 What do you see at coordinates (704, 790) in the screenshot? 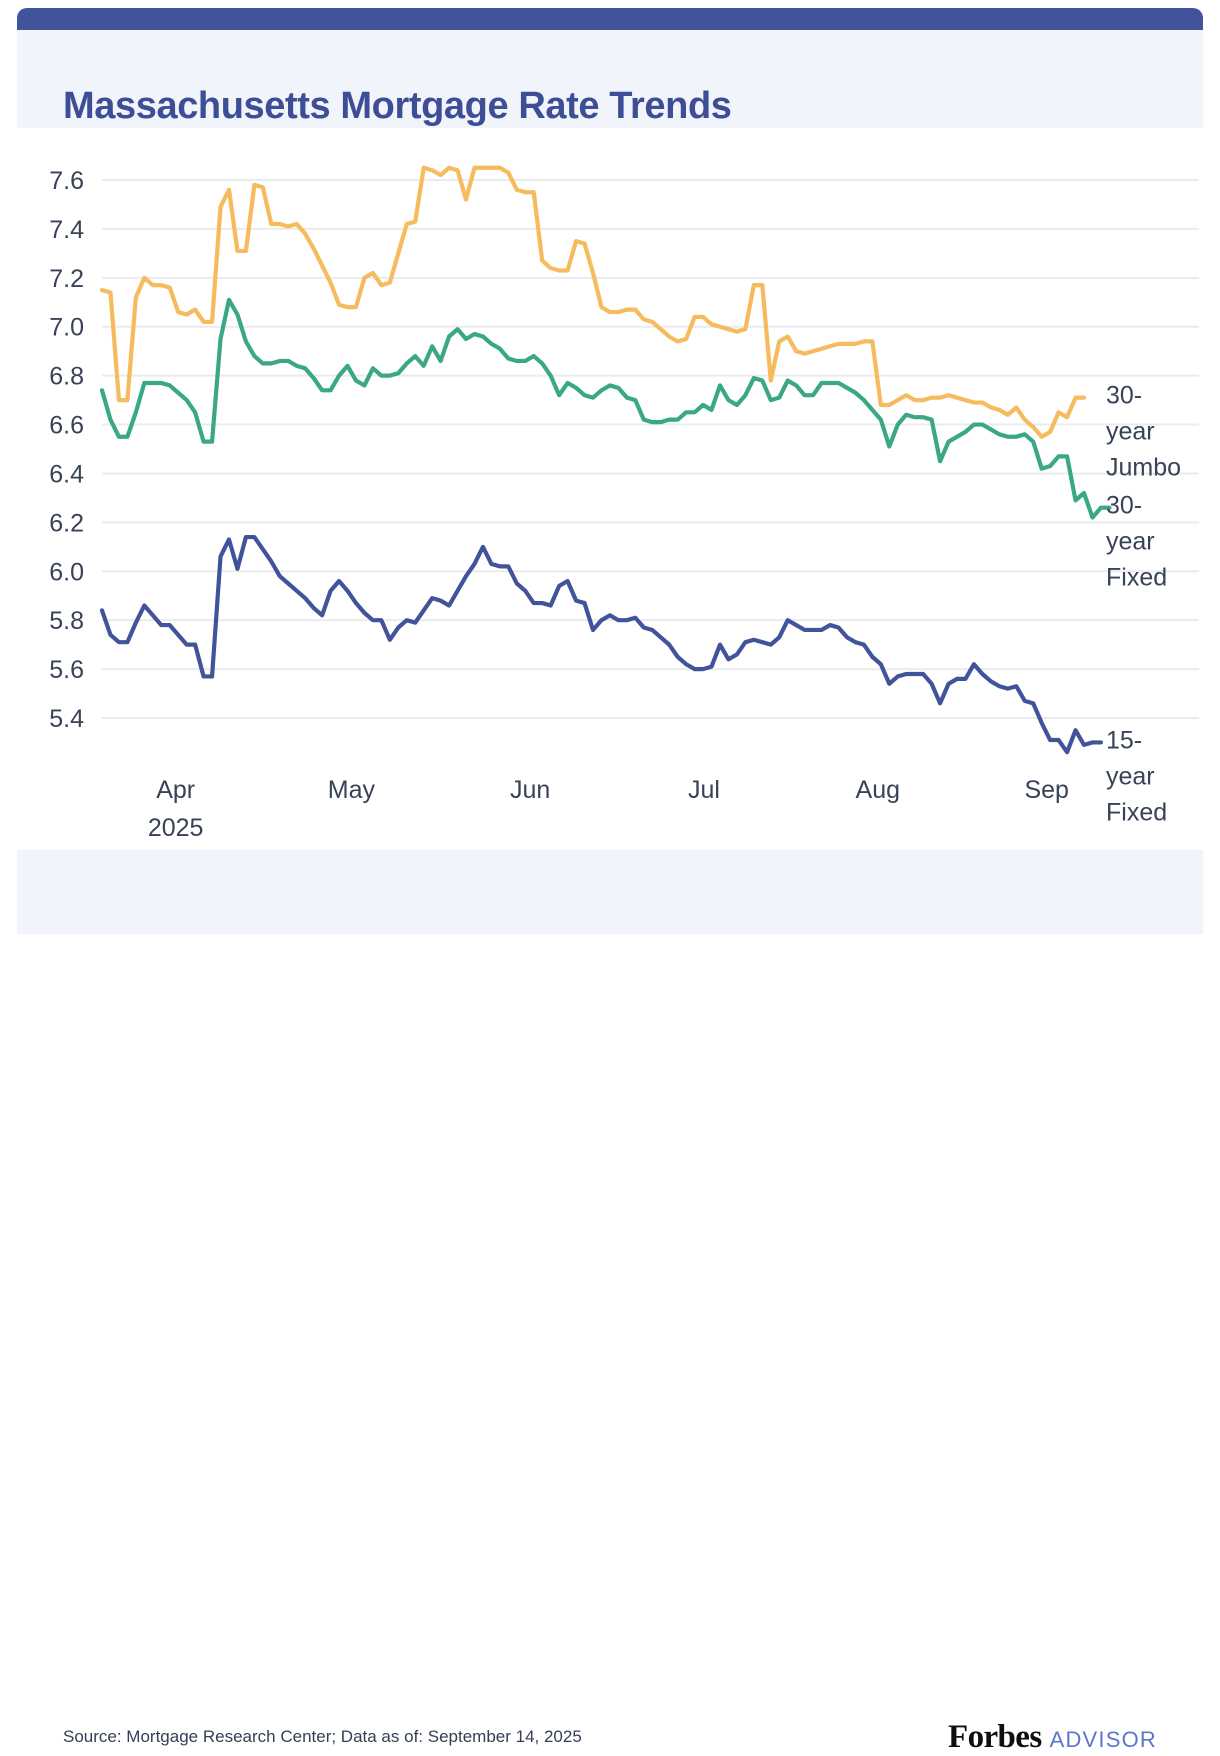
I see `x-tick-label: Jul` at bounding box center [704, 790].